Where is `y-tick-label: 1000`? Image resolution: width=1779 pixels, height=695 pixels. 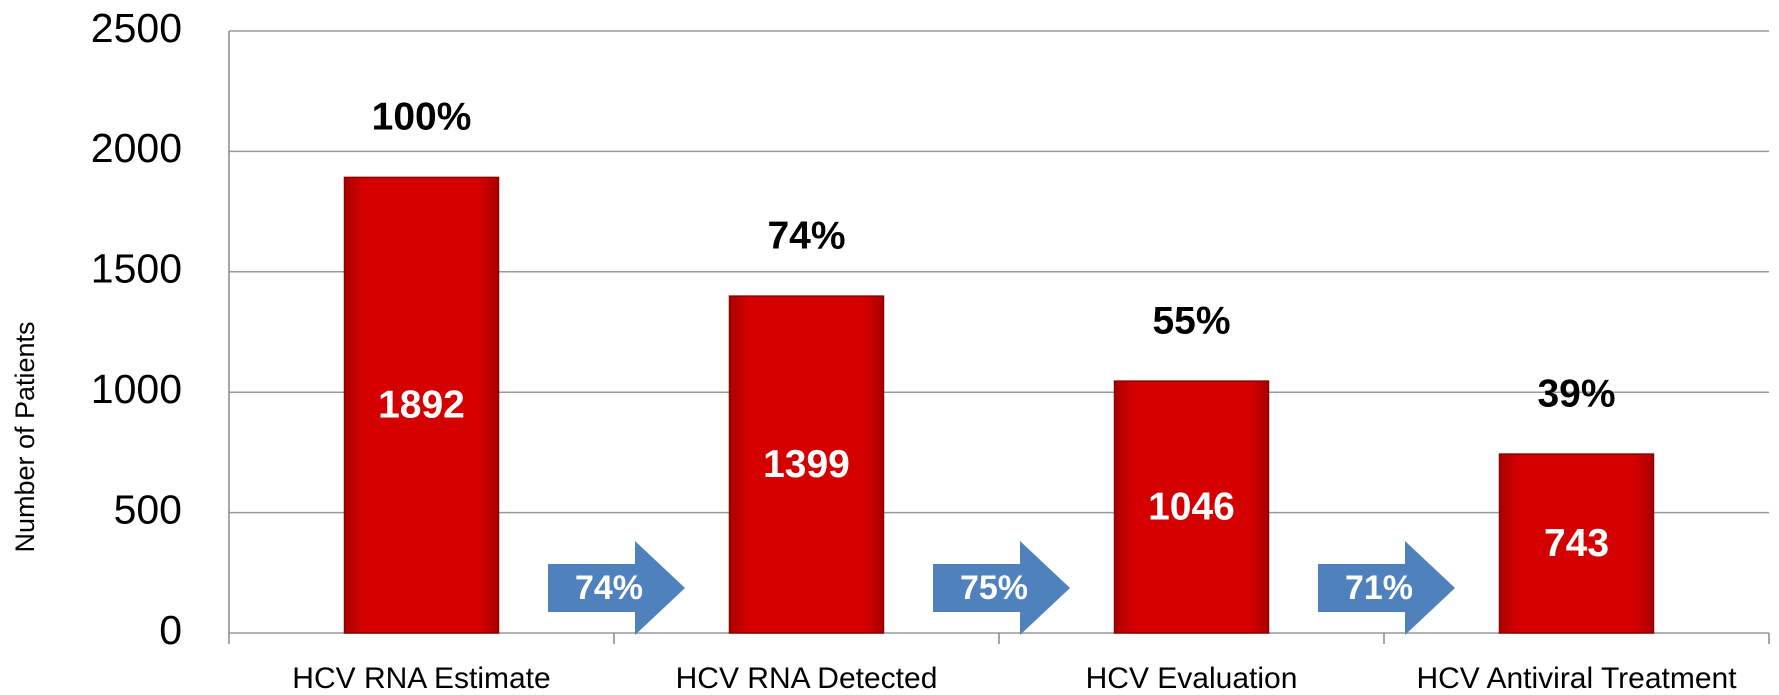
y-tick-label: 1000 is located at coordinates (136, 389).